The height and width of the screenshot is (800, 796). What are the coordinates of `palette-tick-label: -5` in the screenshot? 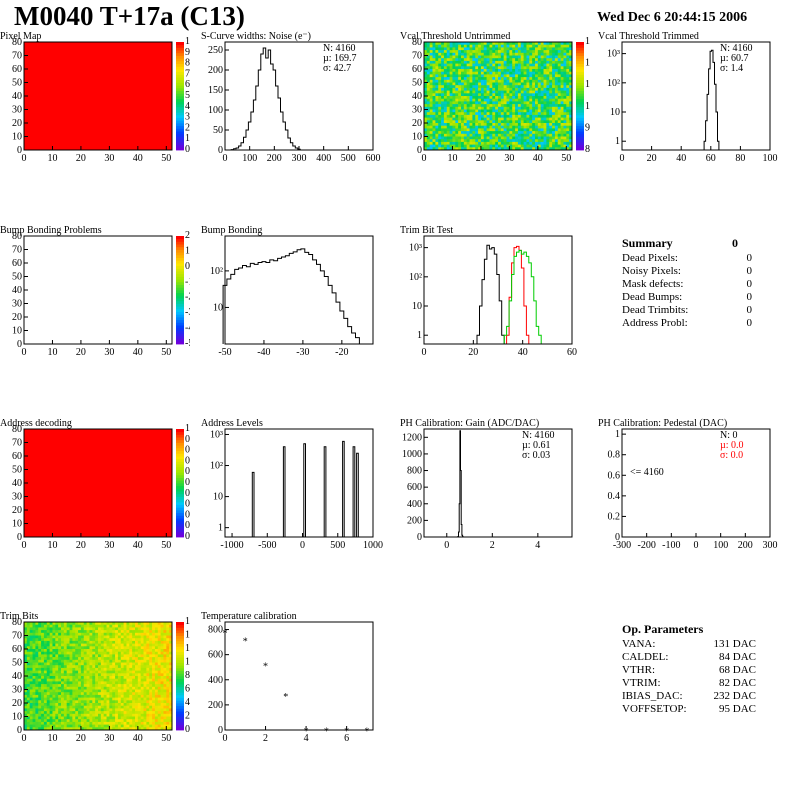 It's located at (187, 343).